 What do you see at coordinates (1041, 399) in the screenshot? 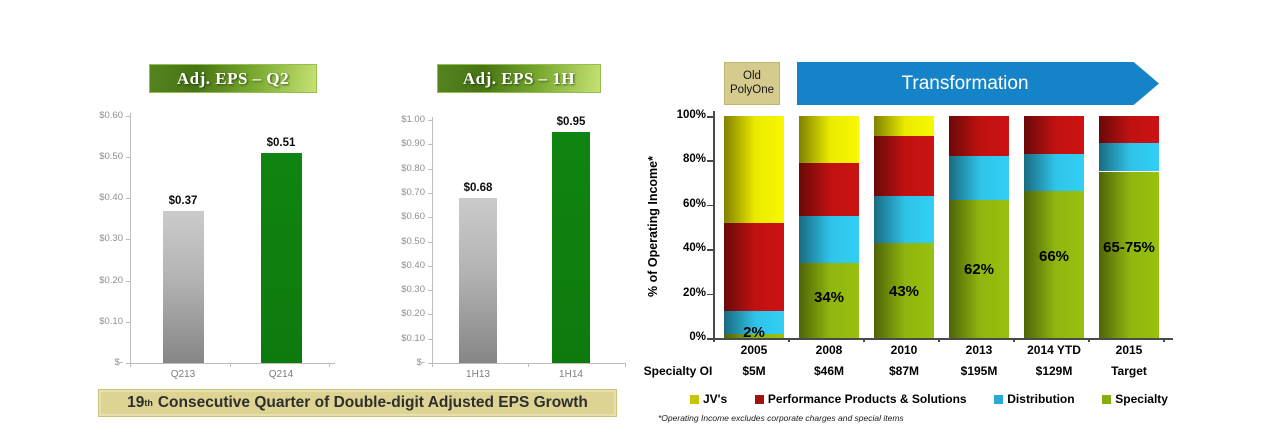
I see `legend-label: Distribution` at bounding box center [1041, 399].